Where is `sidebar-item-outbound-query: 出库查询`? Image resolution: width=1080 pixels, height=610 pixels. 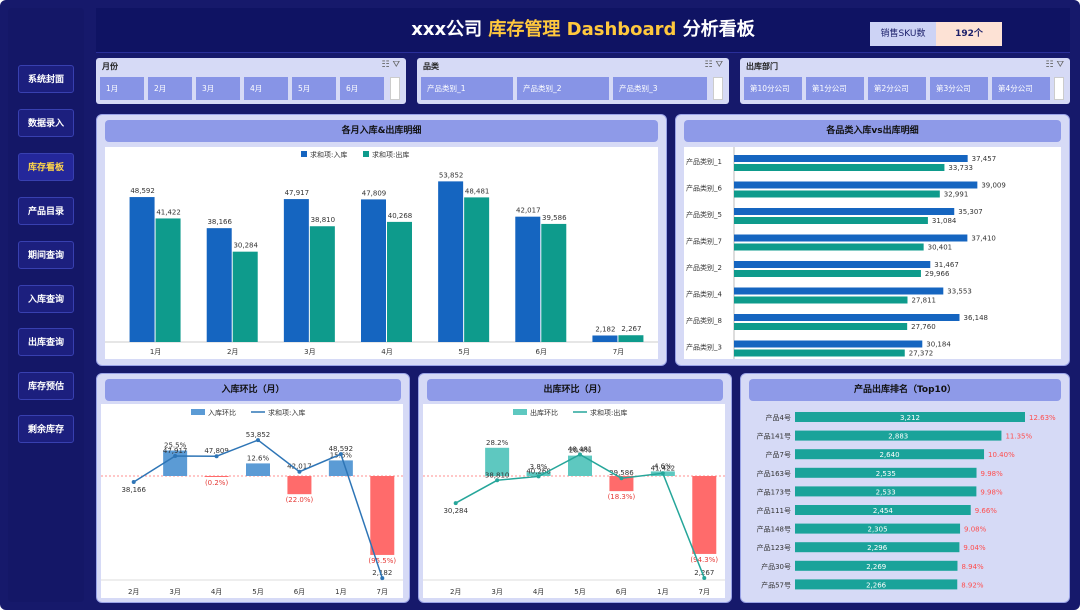
sidebar-item-outbound-query: 出库查询 is located at coordinates (46, 342).